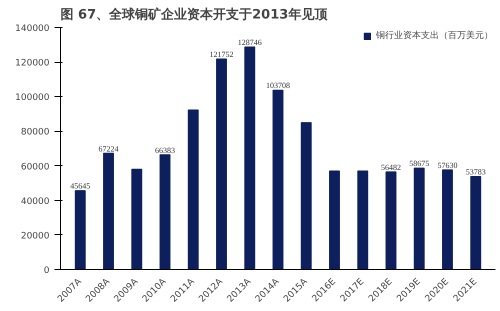  What do you see at coordinates (222, 55) in the screenshot?
I see `data-label: 121752` at bounding box center [222, 55].